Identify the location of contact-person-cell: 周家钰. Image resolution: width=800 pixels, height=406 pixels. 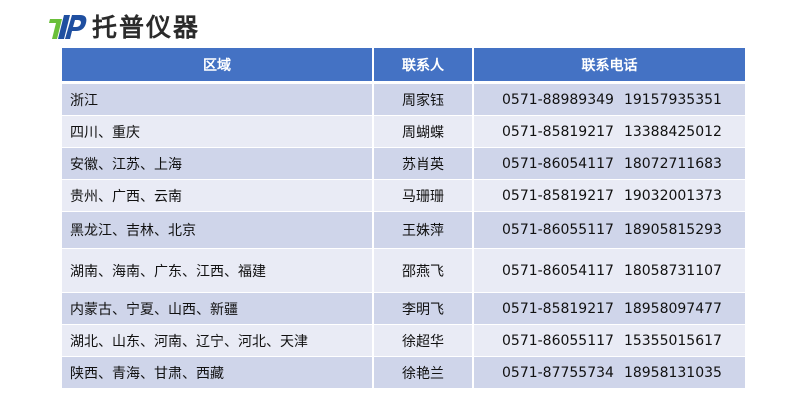
(423, 99).